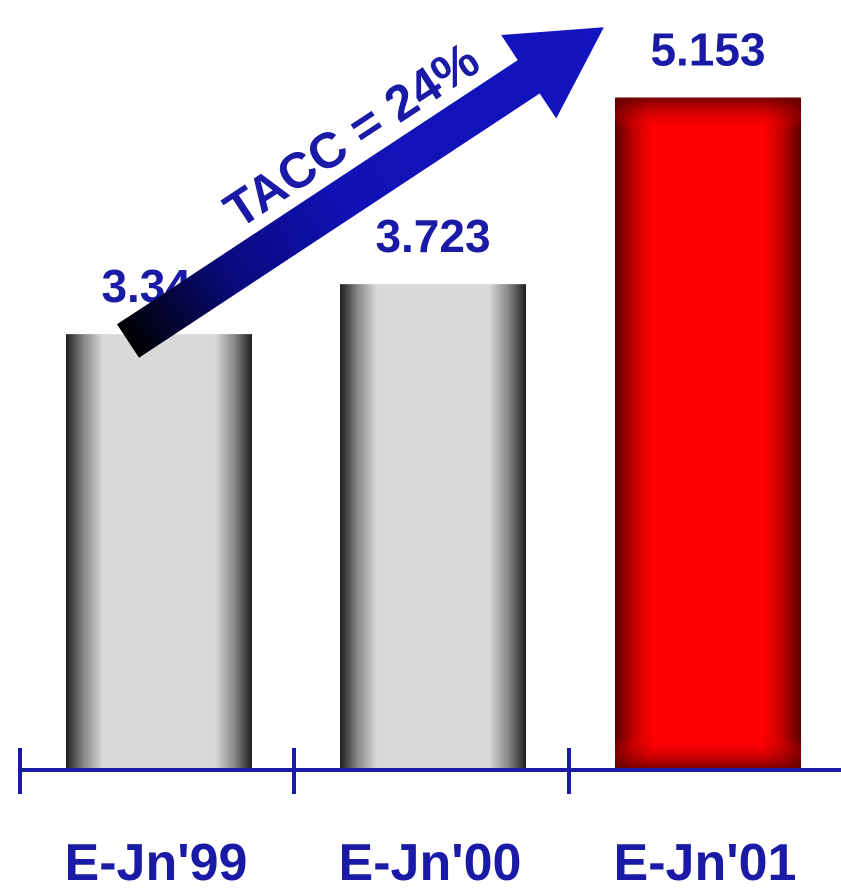 This screenshot has width=841, height=889. Describe the element at coordinates (707, 50) in the screenshot. I see `value-label-3: 5.153` at that location.